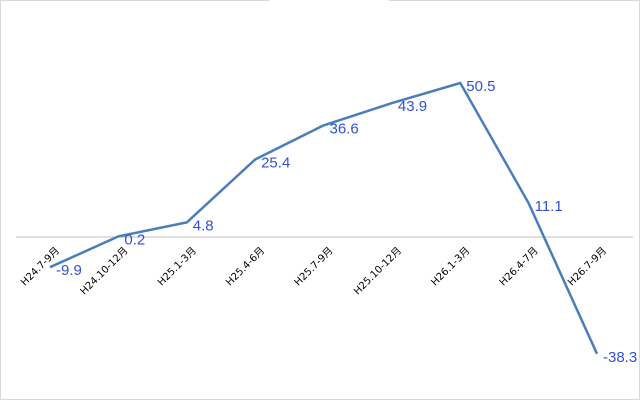 The height and width of the screenshot is (401, 640). I want to click on data-label: 25.4, so click(275, 163).